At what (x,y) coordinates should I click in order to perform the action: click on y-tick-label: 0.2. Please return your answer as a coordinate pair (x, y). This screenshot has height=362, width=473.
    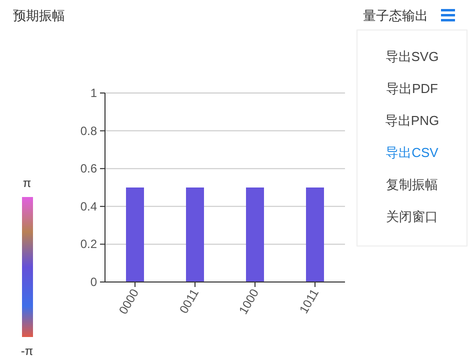
    Looking at the image, I should click on (89, 244).